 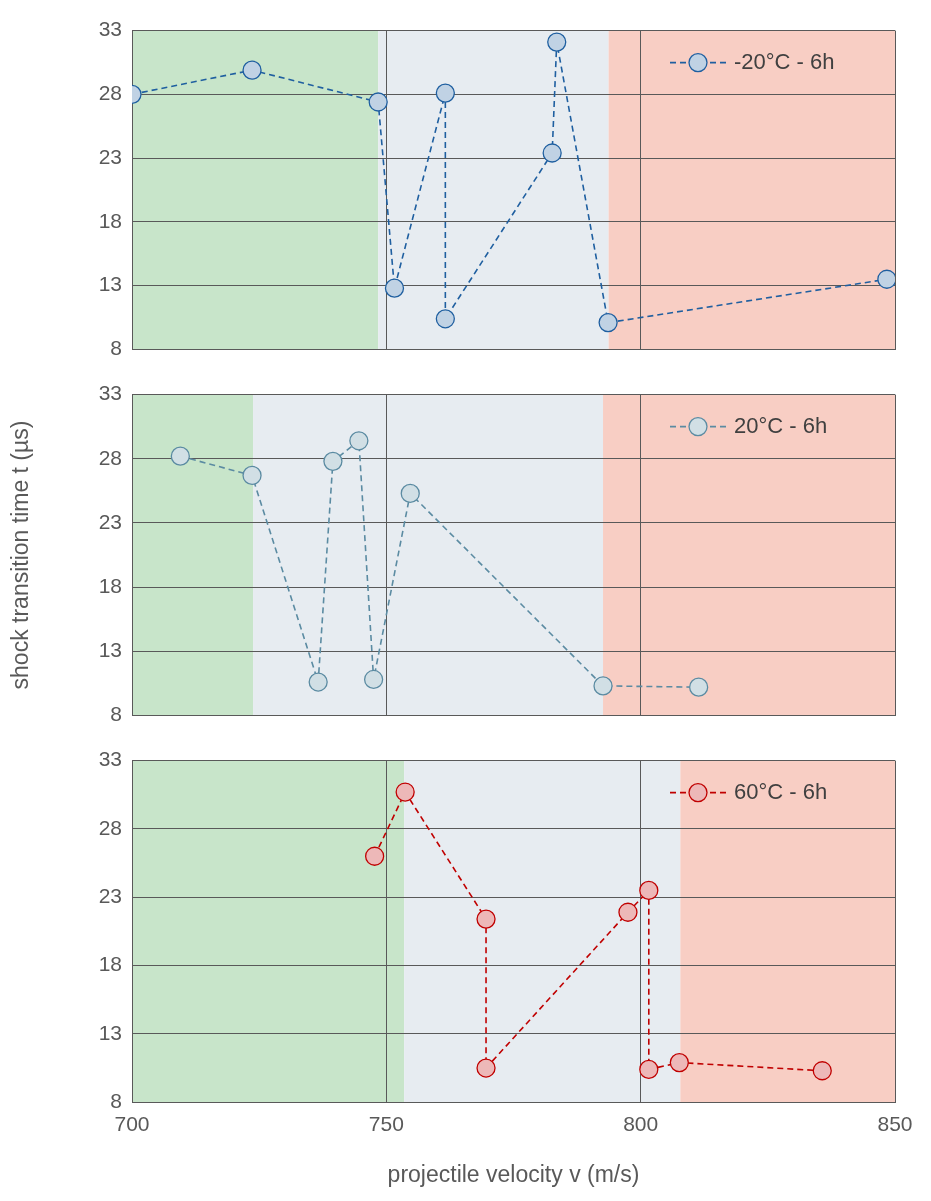 What do you see at coordinates (641, 1123) in the screenshot?
I see `x-tick-label: 800` at bounding box center [641, 1123].